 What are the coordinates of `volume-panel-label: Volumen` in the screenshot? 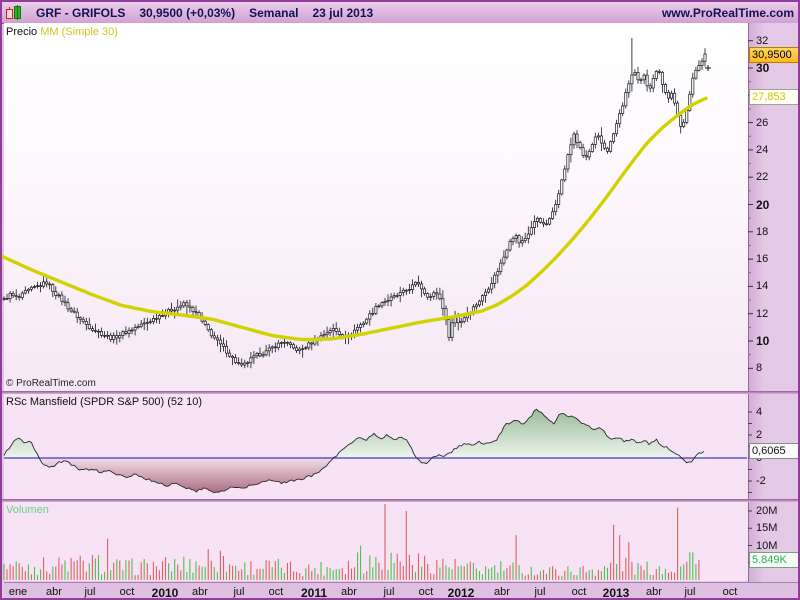 It's located at (27, 510).